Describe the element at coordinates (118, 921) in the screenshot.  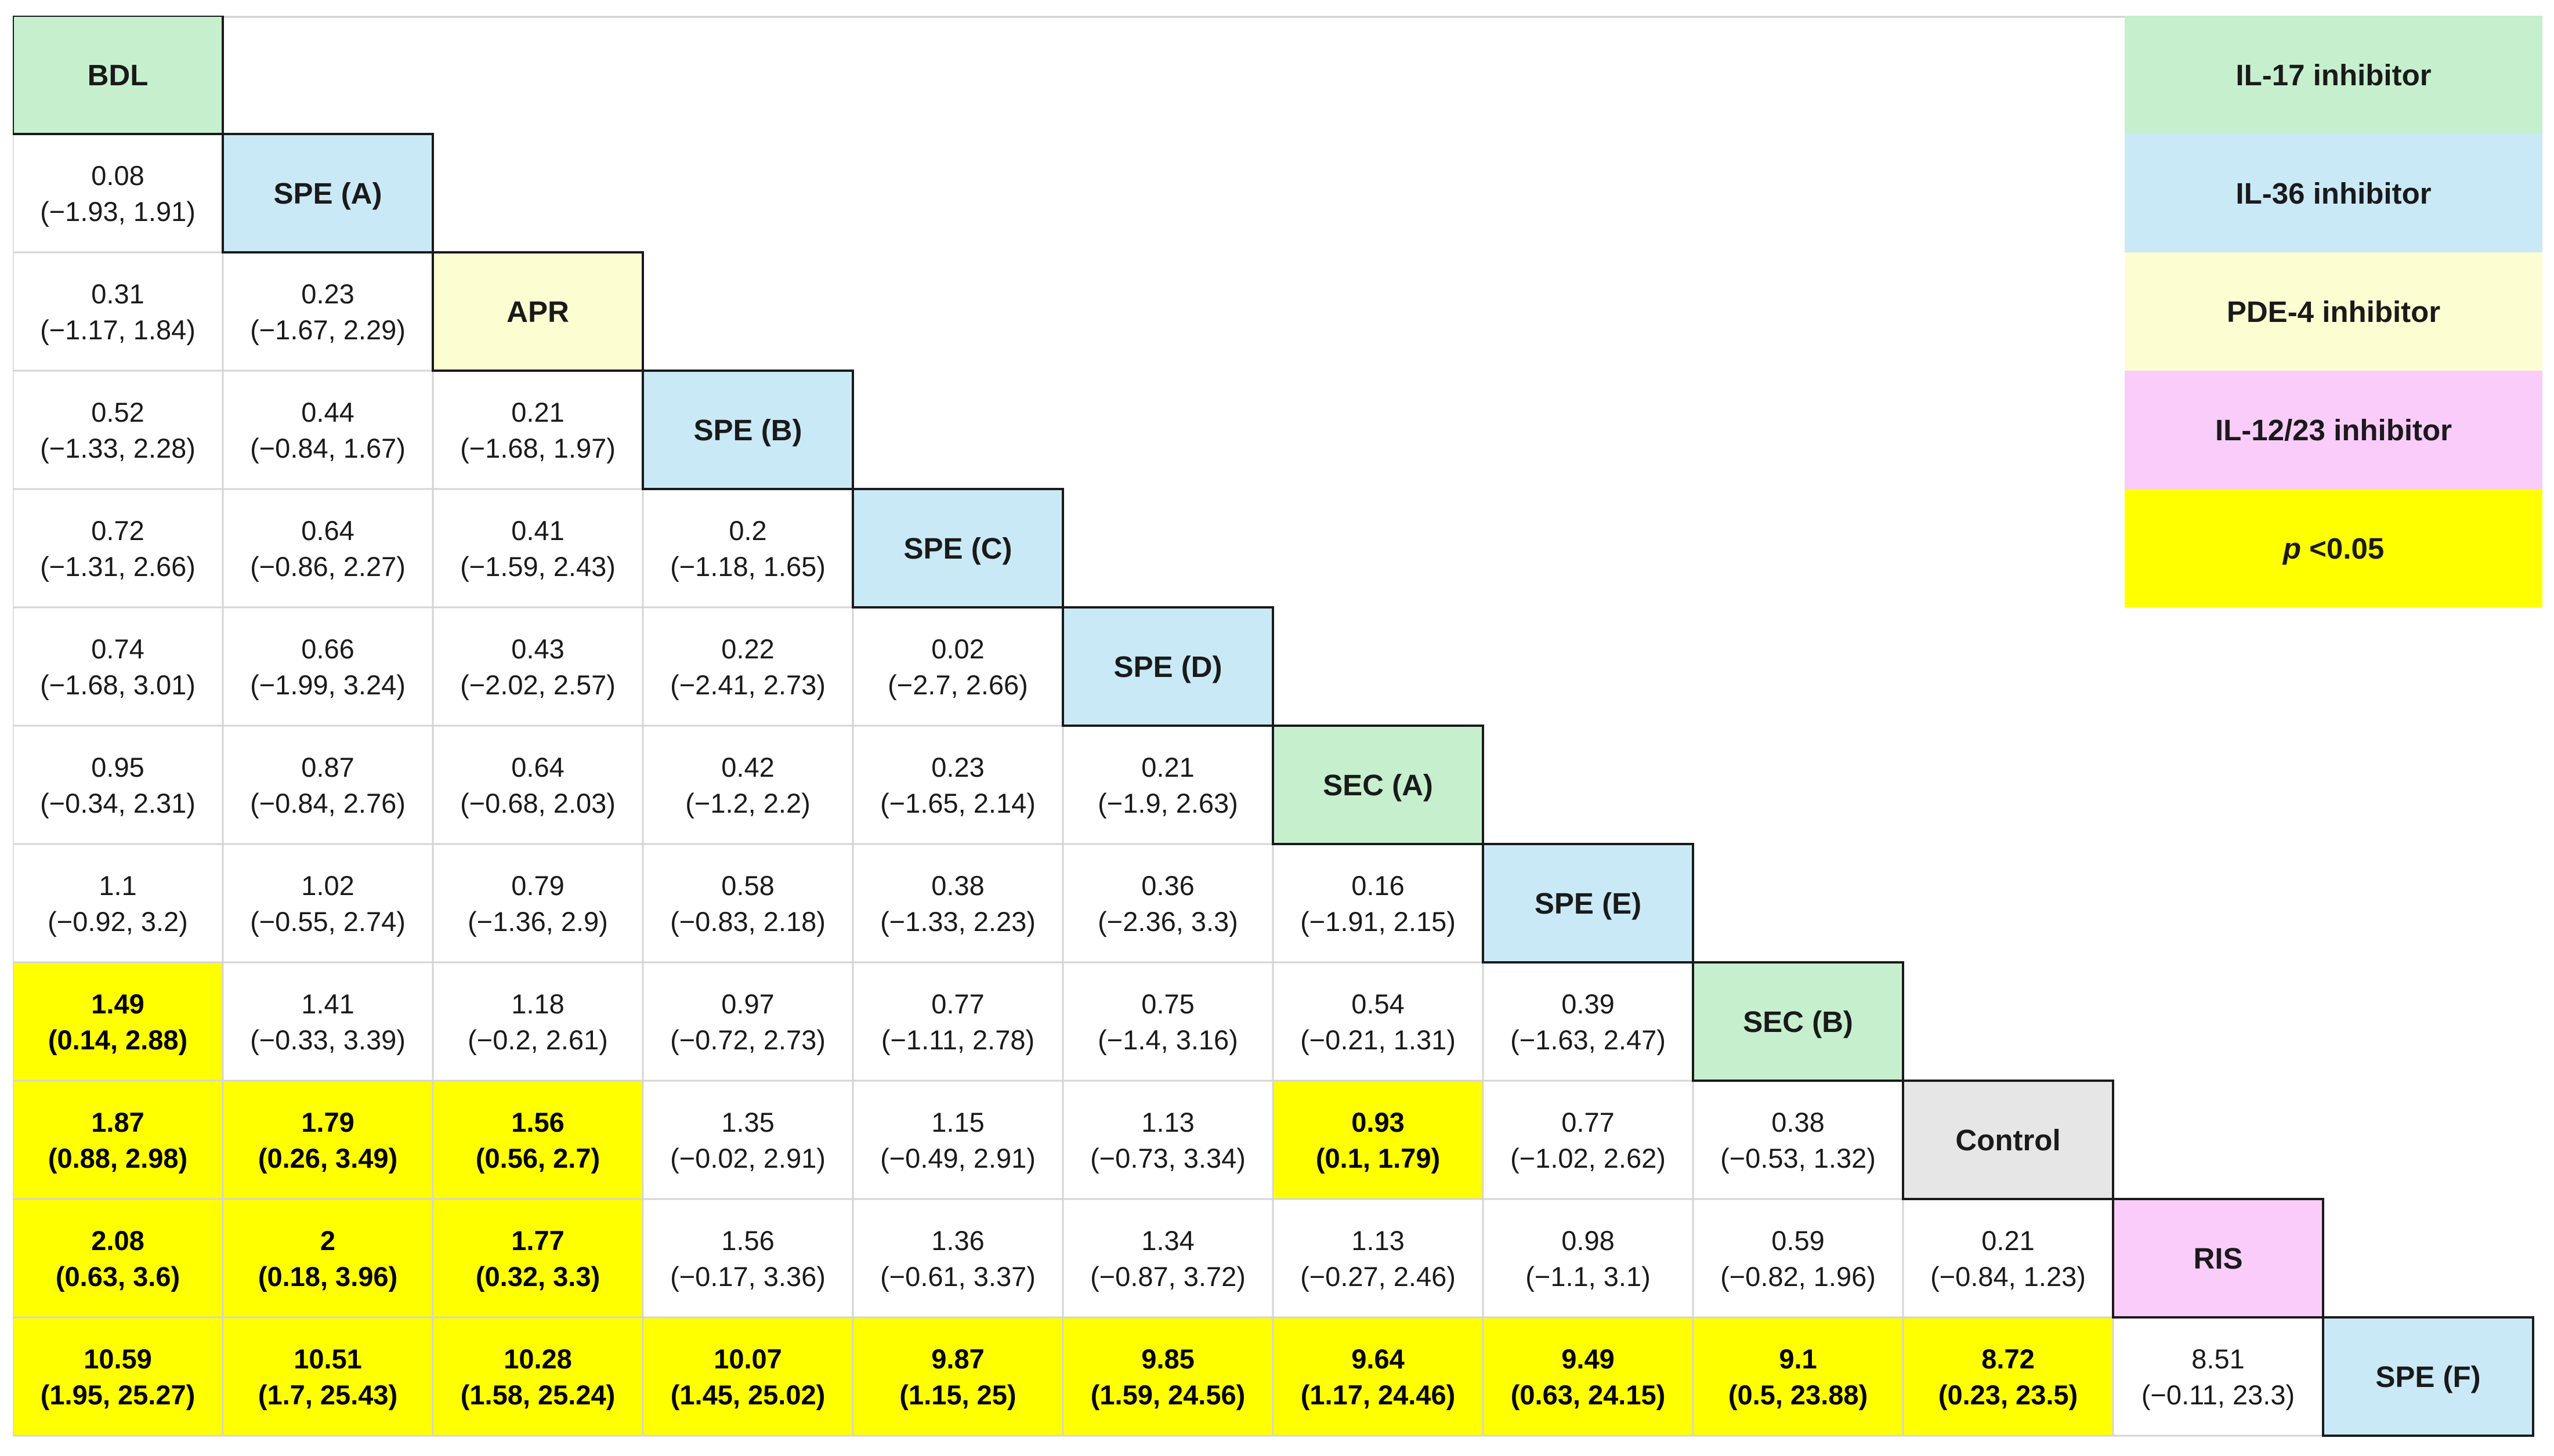
I see `confidence-interval: (−0.92, 3.2)` at that location.